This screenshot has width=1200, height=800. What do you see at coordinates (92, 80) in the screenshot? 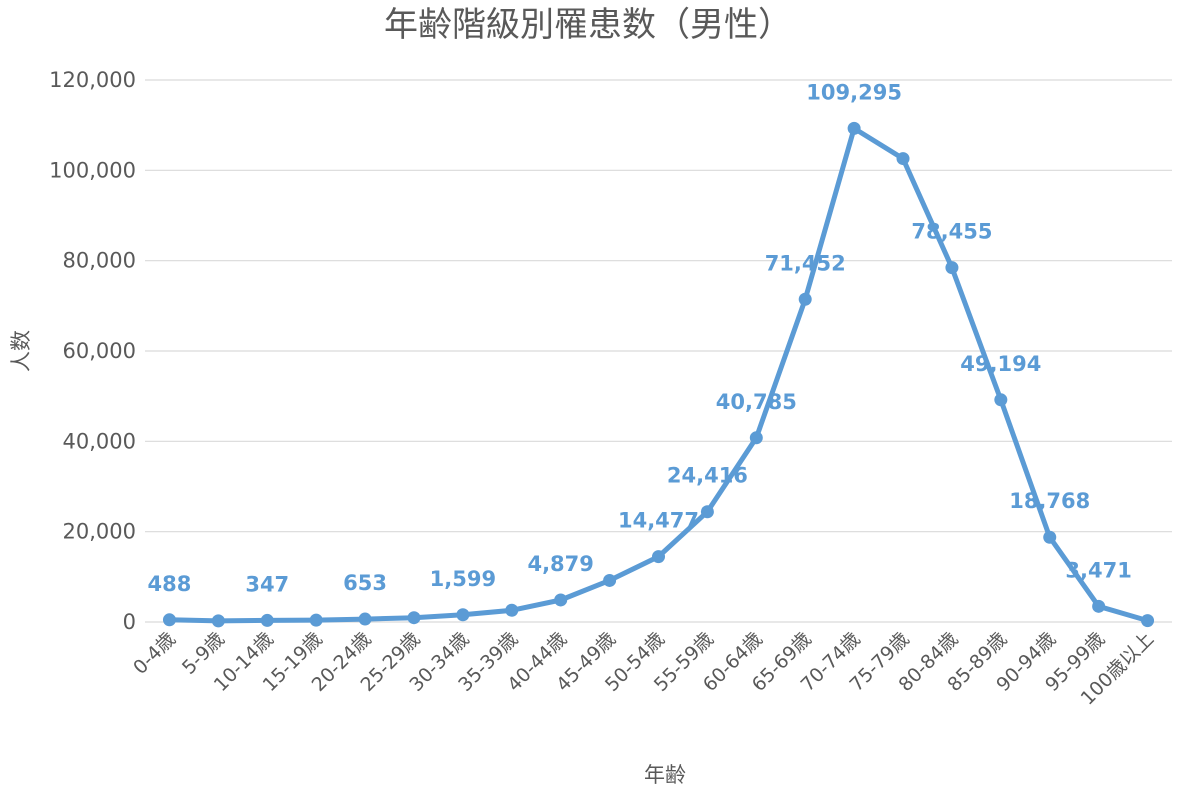
I see `y-tick-label: 120,000` at bounding box center [92, 80].